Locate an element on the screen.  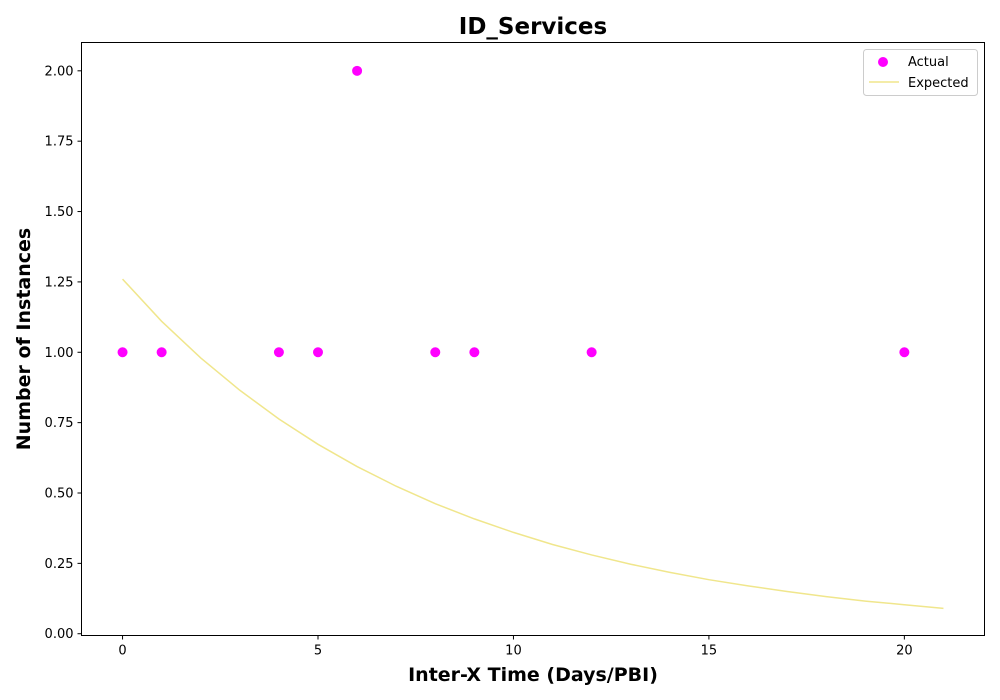
y-axis: 0.00 0.25 0.50 0.75 1.00 1.25 1.50 1.75 2.00 is located at coordinates (63, 353).